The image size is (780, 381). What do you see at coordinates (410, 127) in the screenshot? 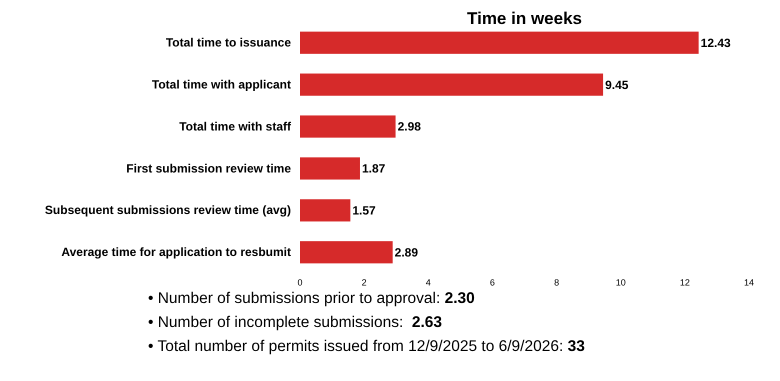
I see `data-label: 2.98` at bounding box center [410, 127].